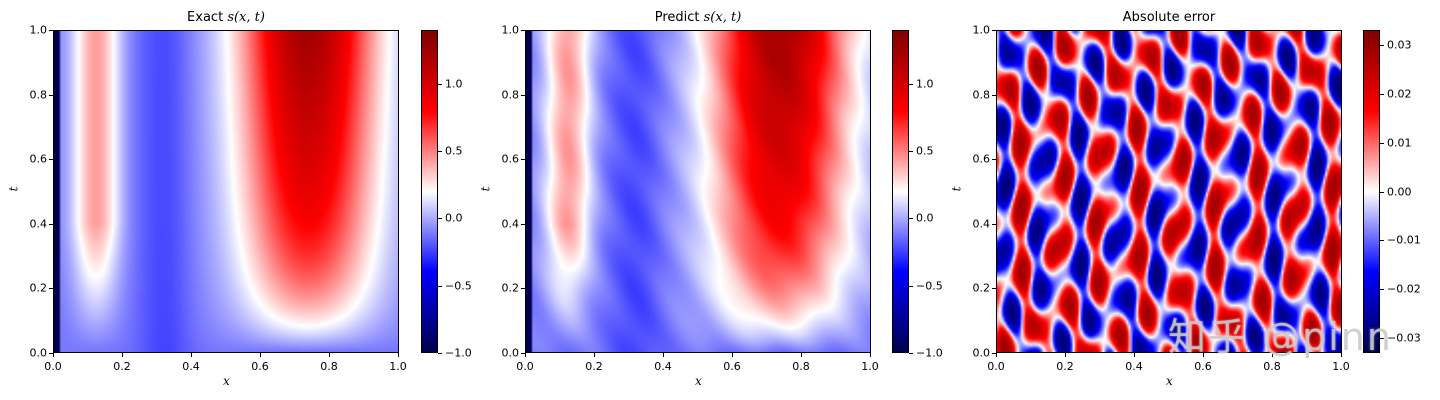  What do you see at coordinates (1280, 337) in the screenshot?
I see `watermark: 知乎 @pinn` at bounding box center [1280, 337].